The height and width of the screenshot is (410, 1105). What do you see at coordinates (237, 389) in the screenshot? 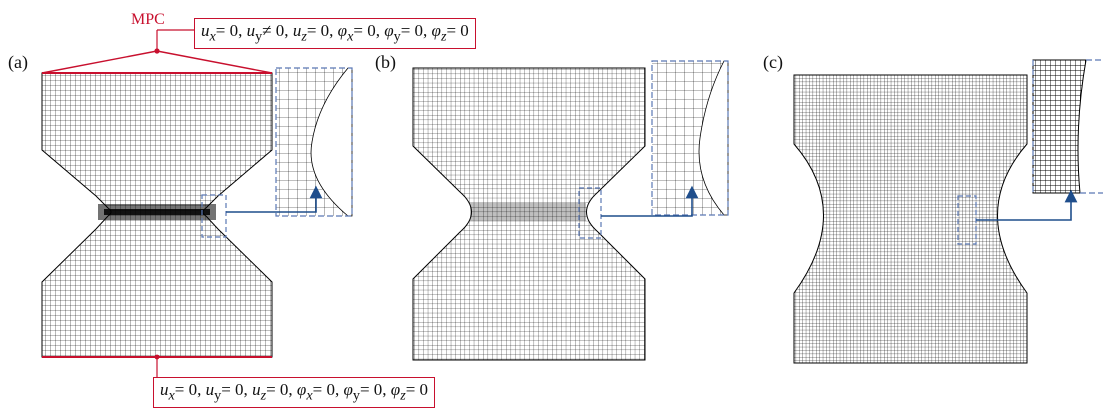
I see `bc-bot-t2: = 0,` at bounding box center [237, 389].